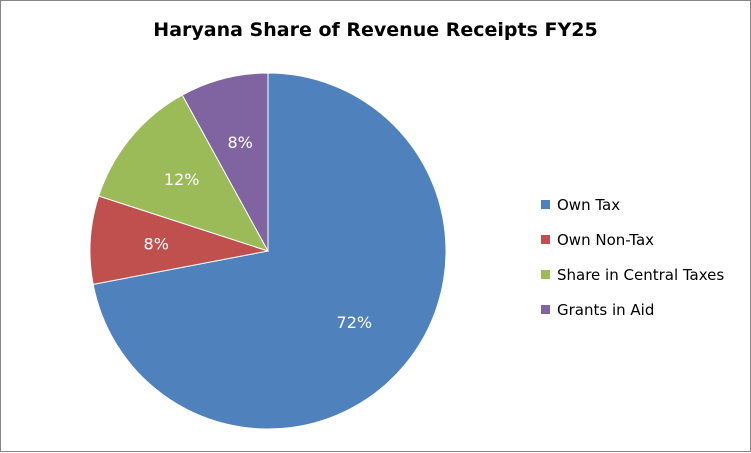  I want to click on pie-slice-own-non-tax, so click(179, 240).